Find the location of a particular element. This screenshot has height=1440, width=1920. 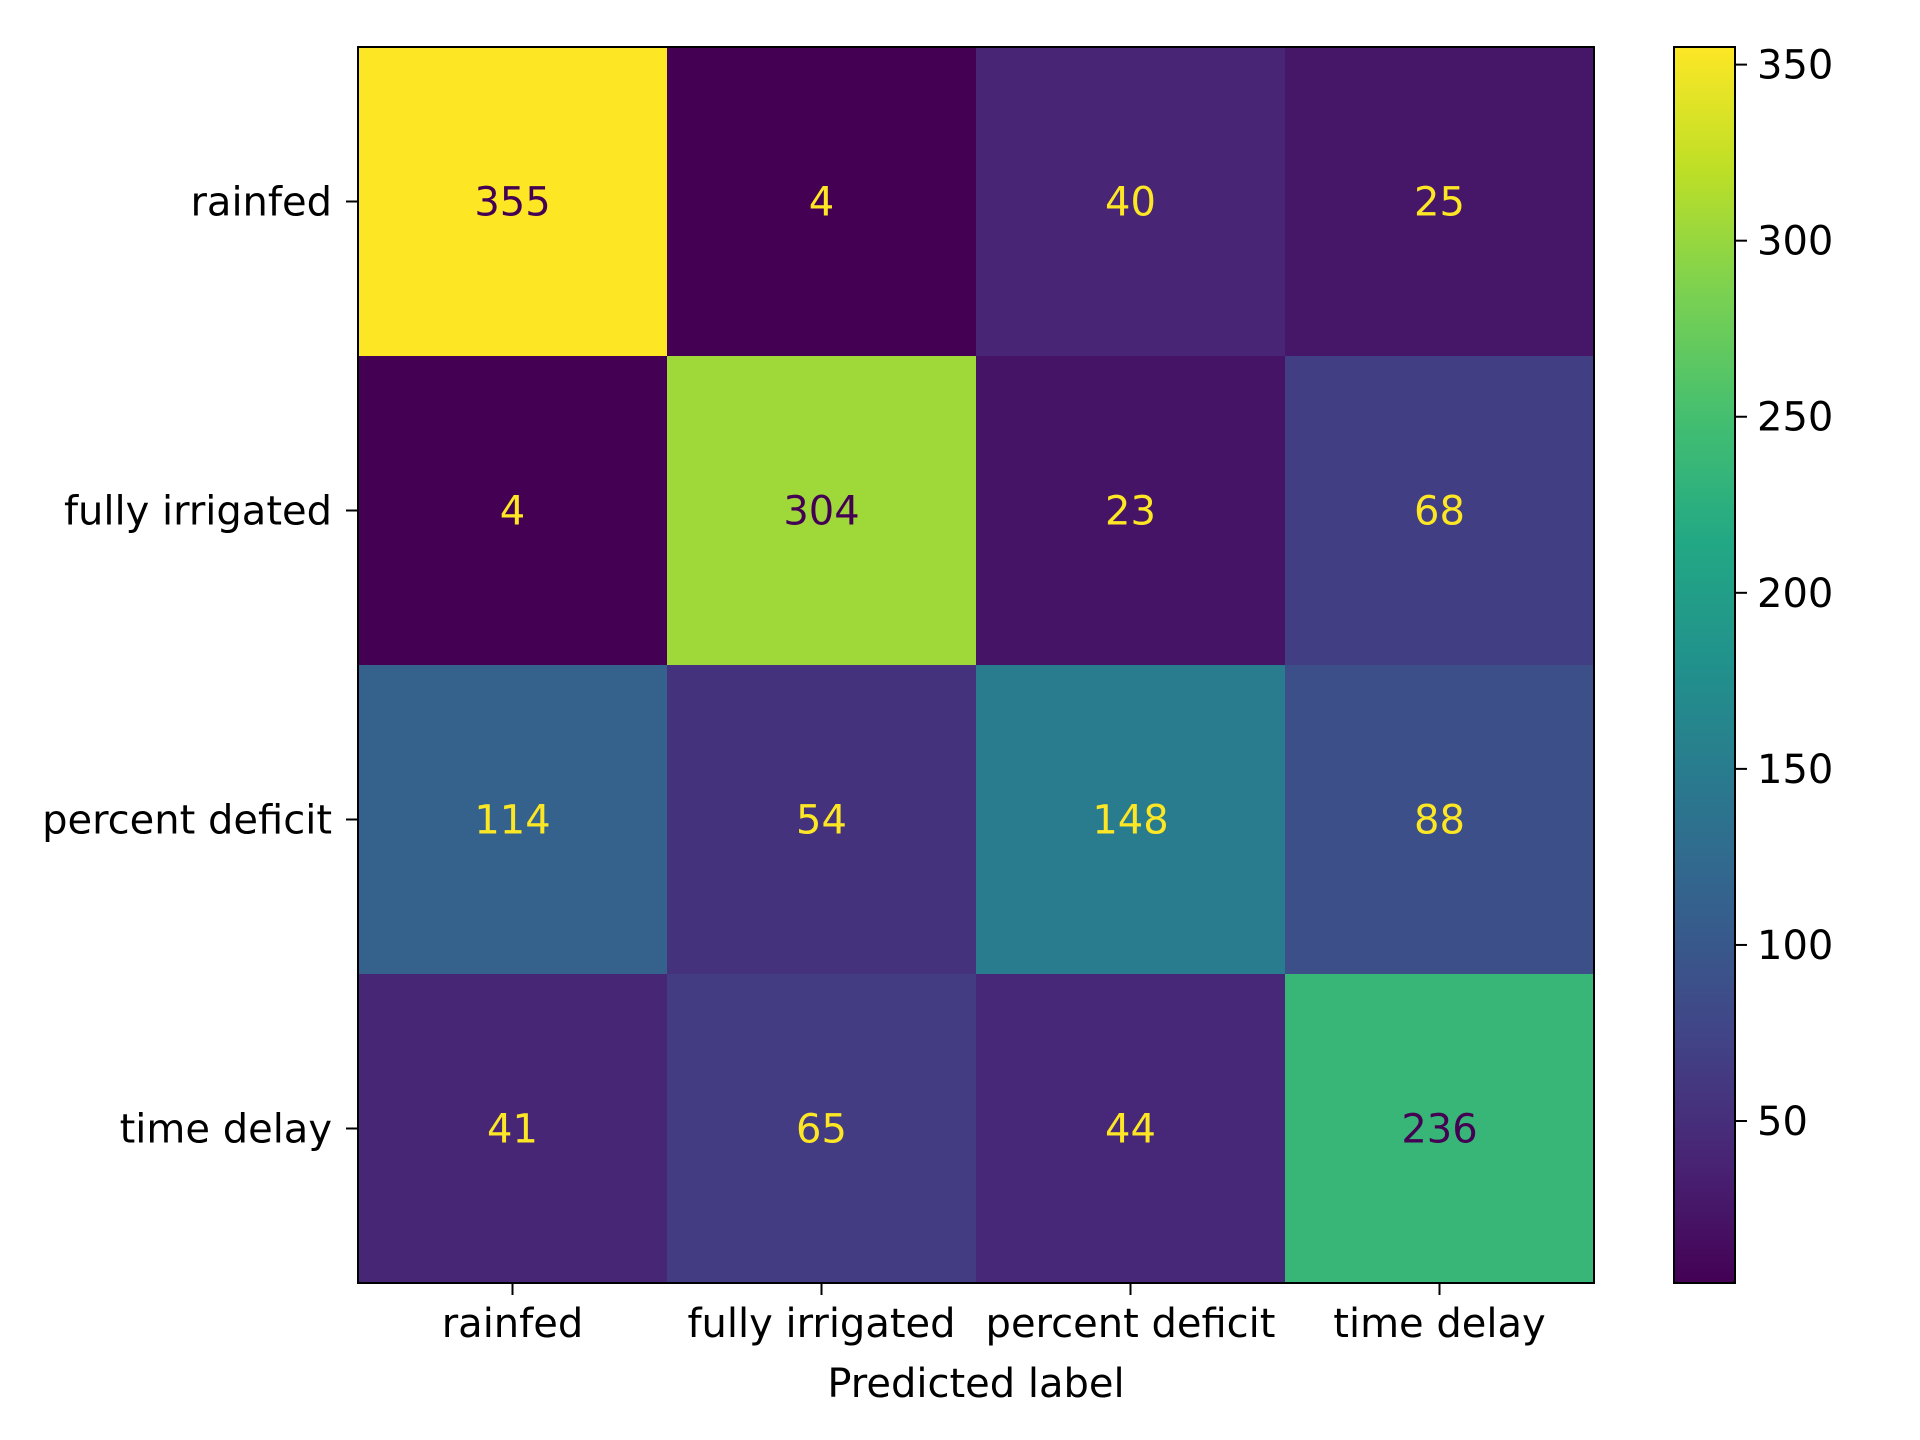

cell-value-r3-c0: 41 is located at coordinates (512, 1130).